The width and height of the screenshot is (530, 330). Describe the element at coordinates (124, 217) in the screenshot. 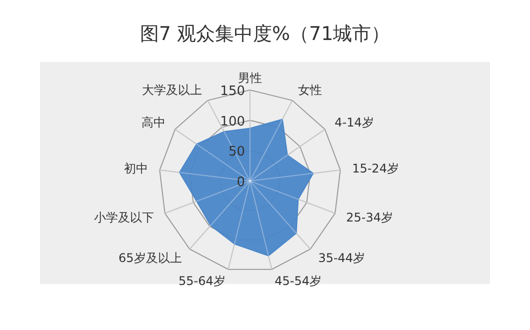

I see `spoke-label: 小学及以下` at that location.